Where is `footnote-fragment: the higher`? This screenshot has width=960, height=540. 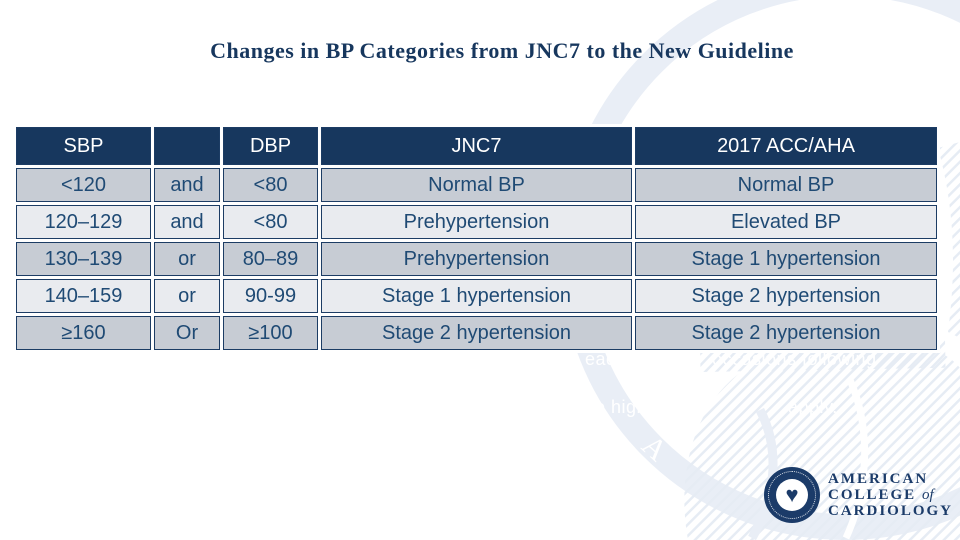 footnote-fragment: the higher is located at coordinates (622, 407).